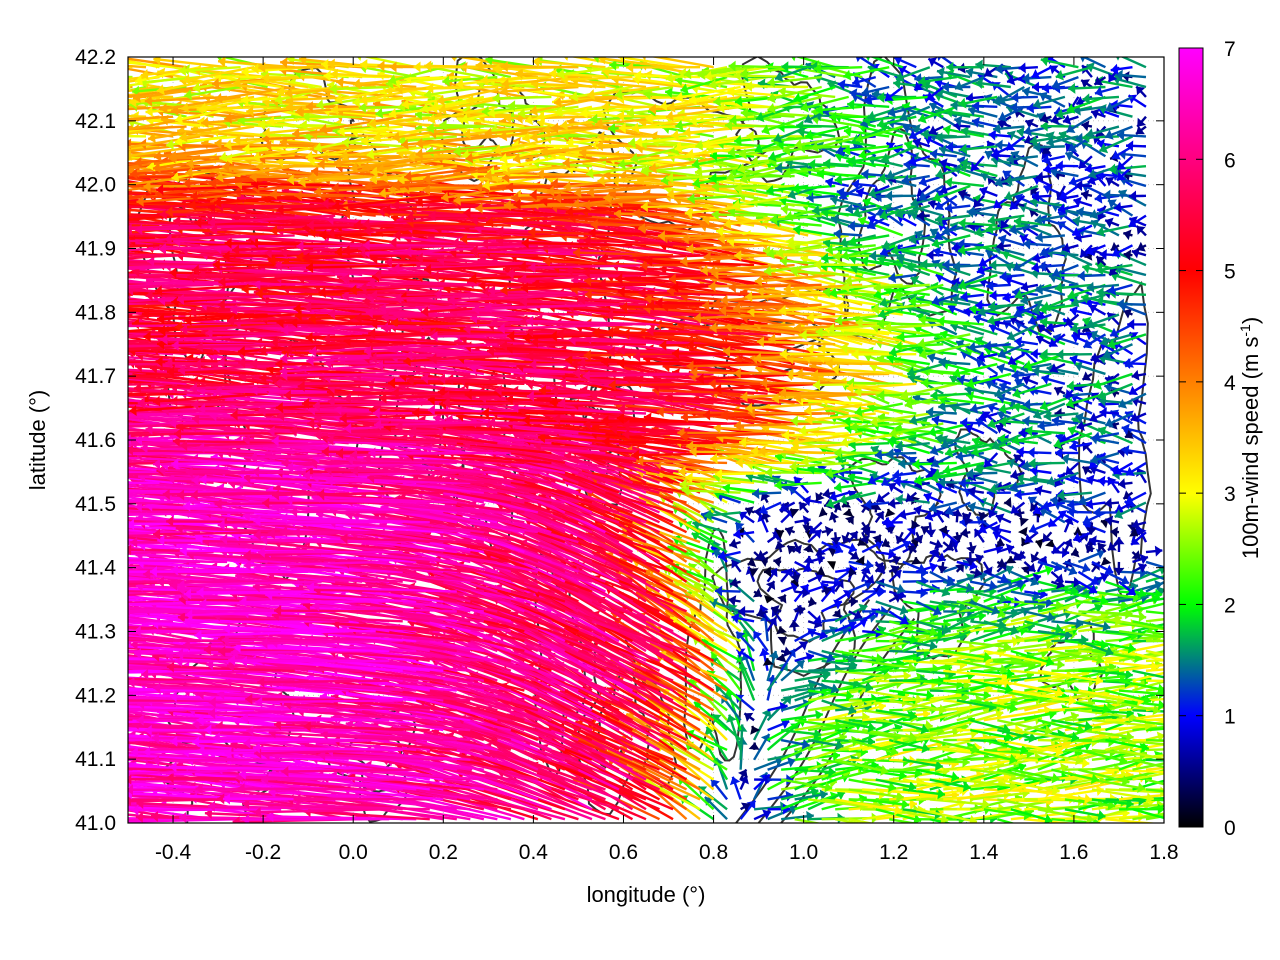 The height and width of the screenshot is (960, 1280). What do you see at coordinates (1114, 441) in the screenshot?
I see `contour-line` at bounding box center [1114, 441].